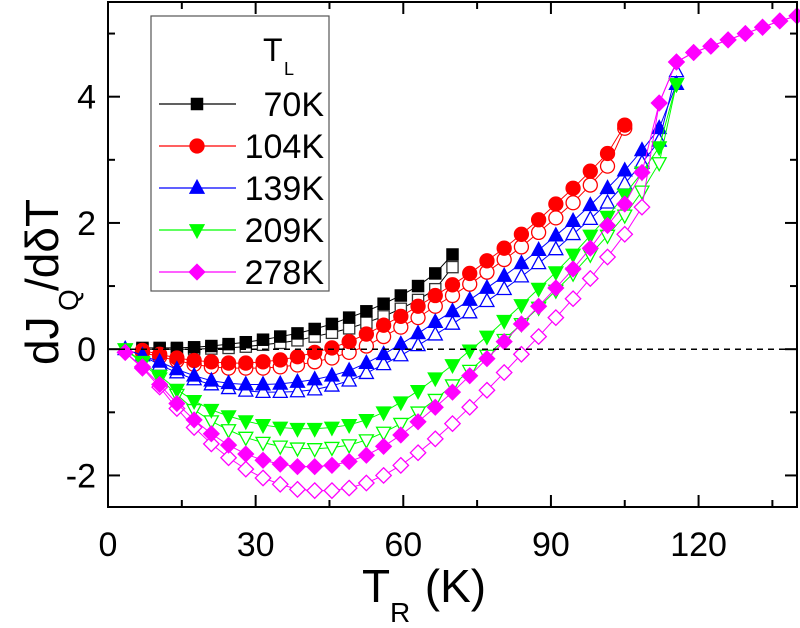 The image size is (800, 628). I want to click on legend-box, so click(240, 153).